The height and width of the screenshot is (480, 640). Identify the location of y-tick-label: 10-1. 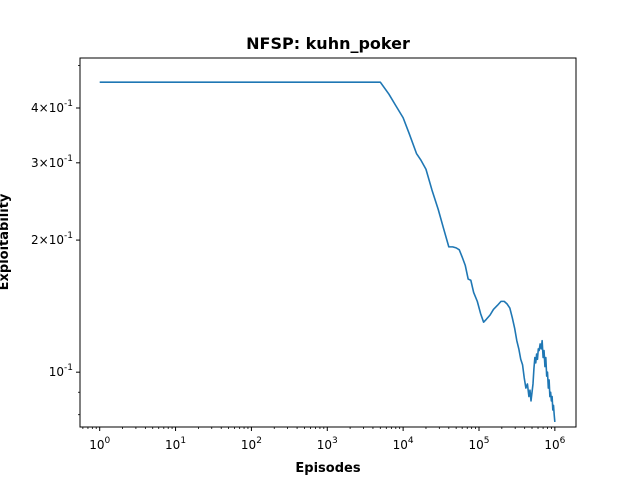
(61, 371).